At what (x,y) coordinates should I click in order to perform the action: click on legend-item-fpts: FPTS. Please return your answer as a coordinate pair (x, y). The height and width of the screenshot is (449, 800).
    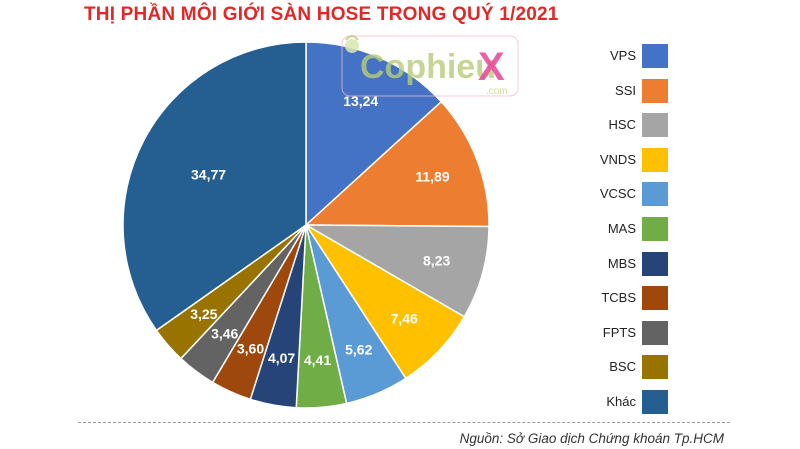
    Looking at the image, I should click on (620, 332).